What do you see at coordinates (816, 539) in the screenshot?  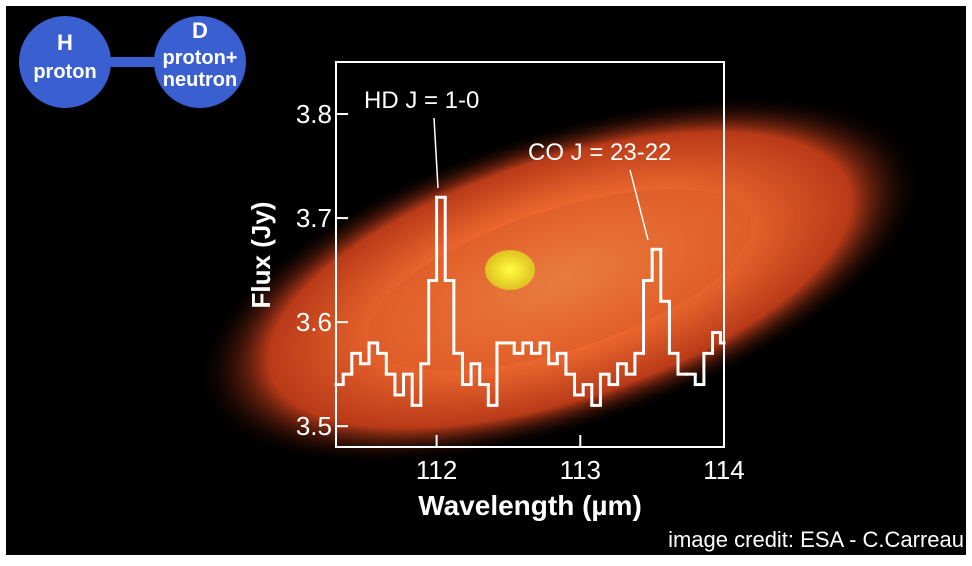 I see `credit: image credit: ESA - C.Carreau` at bounding box center [816, 539].